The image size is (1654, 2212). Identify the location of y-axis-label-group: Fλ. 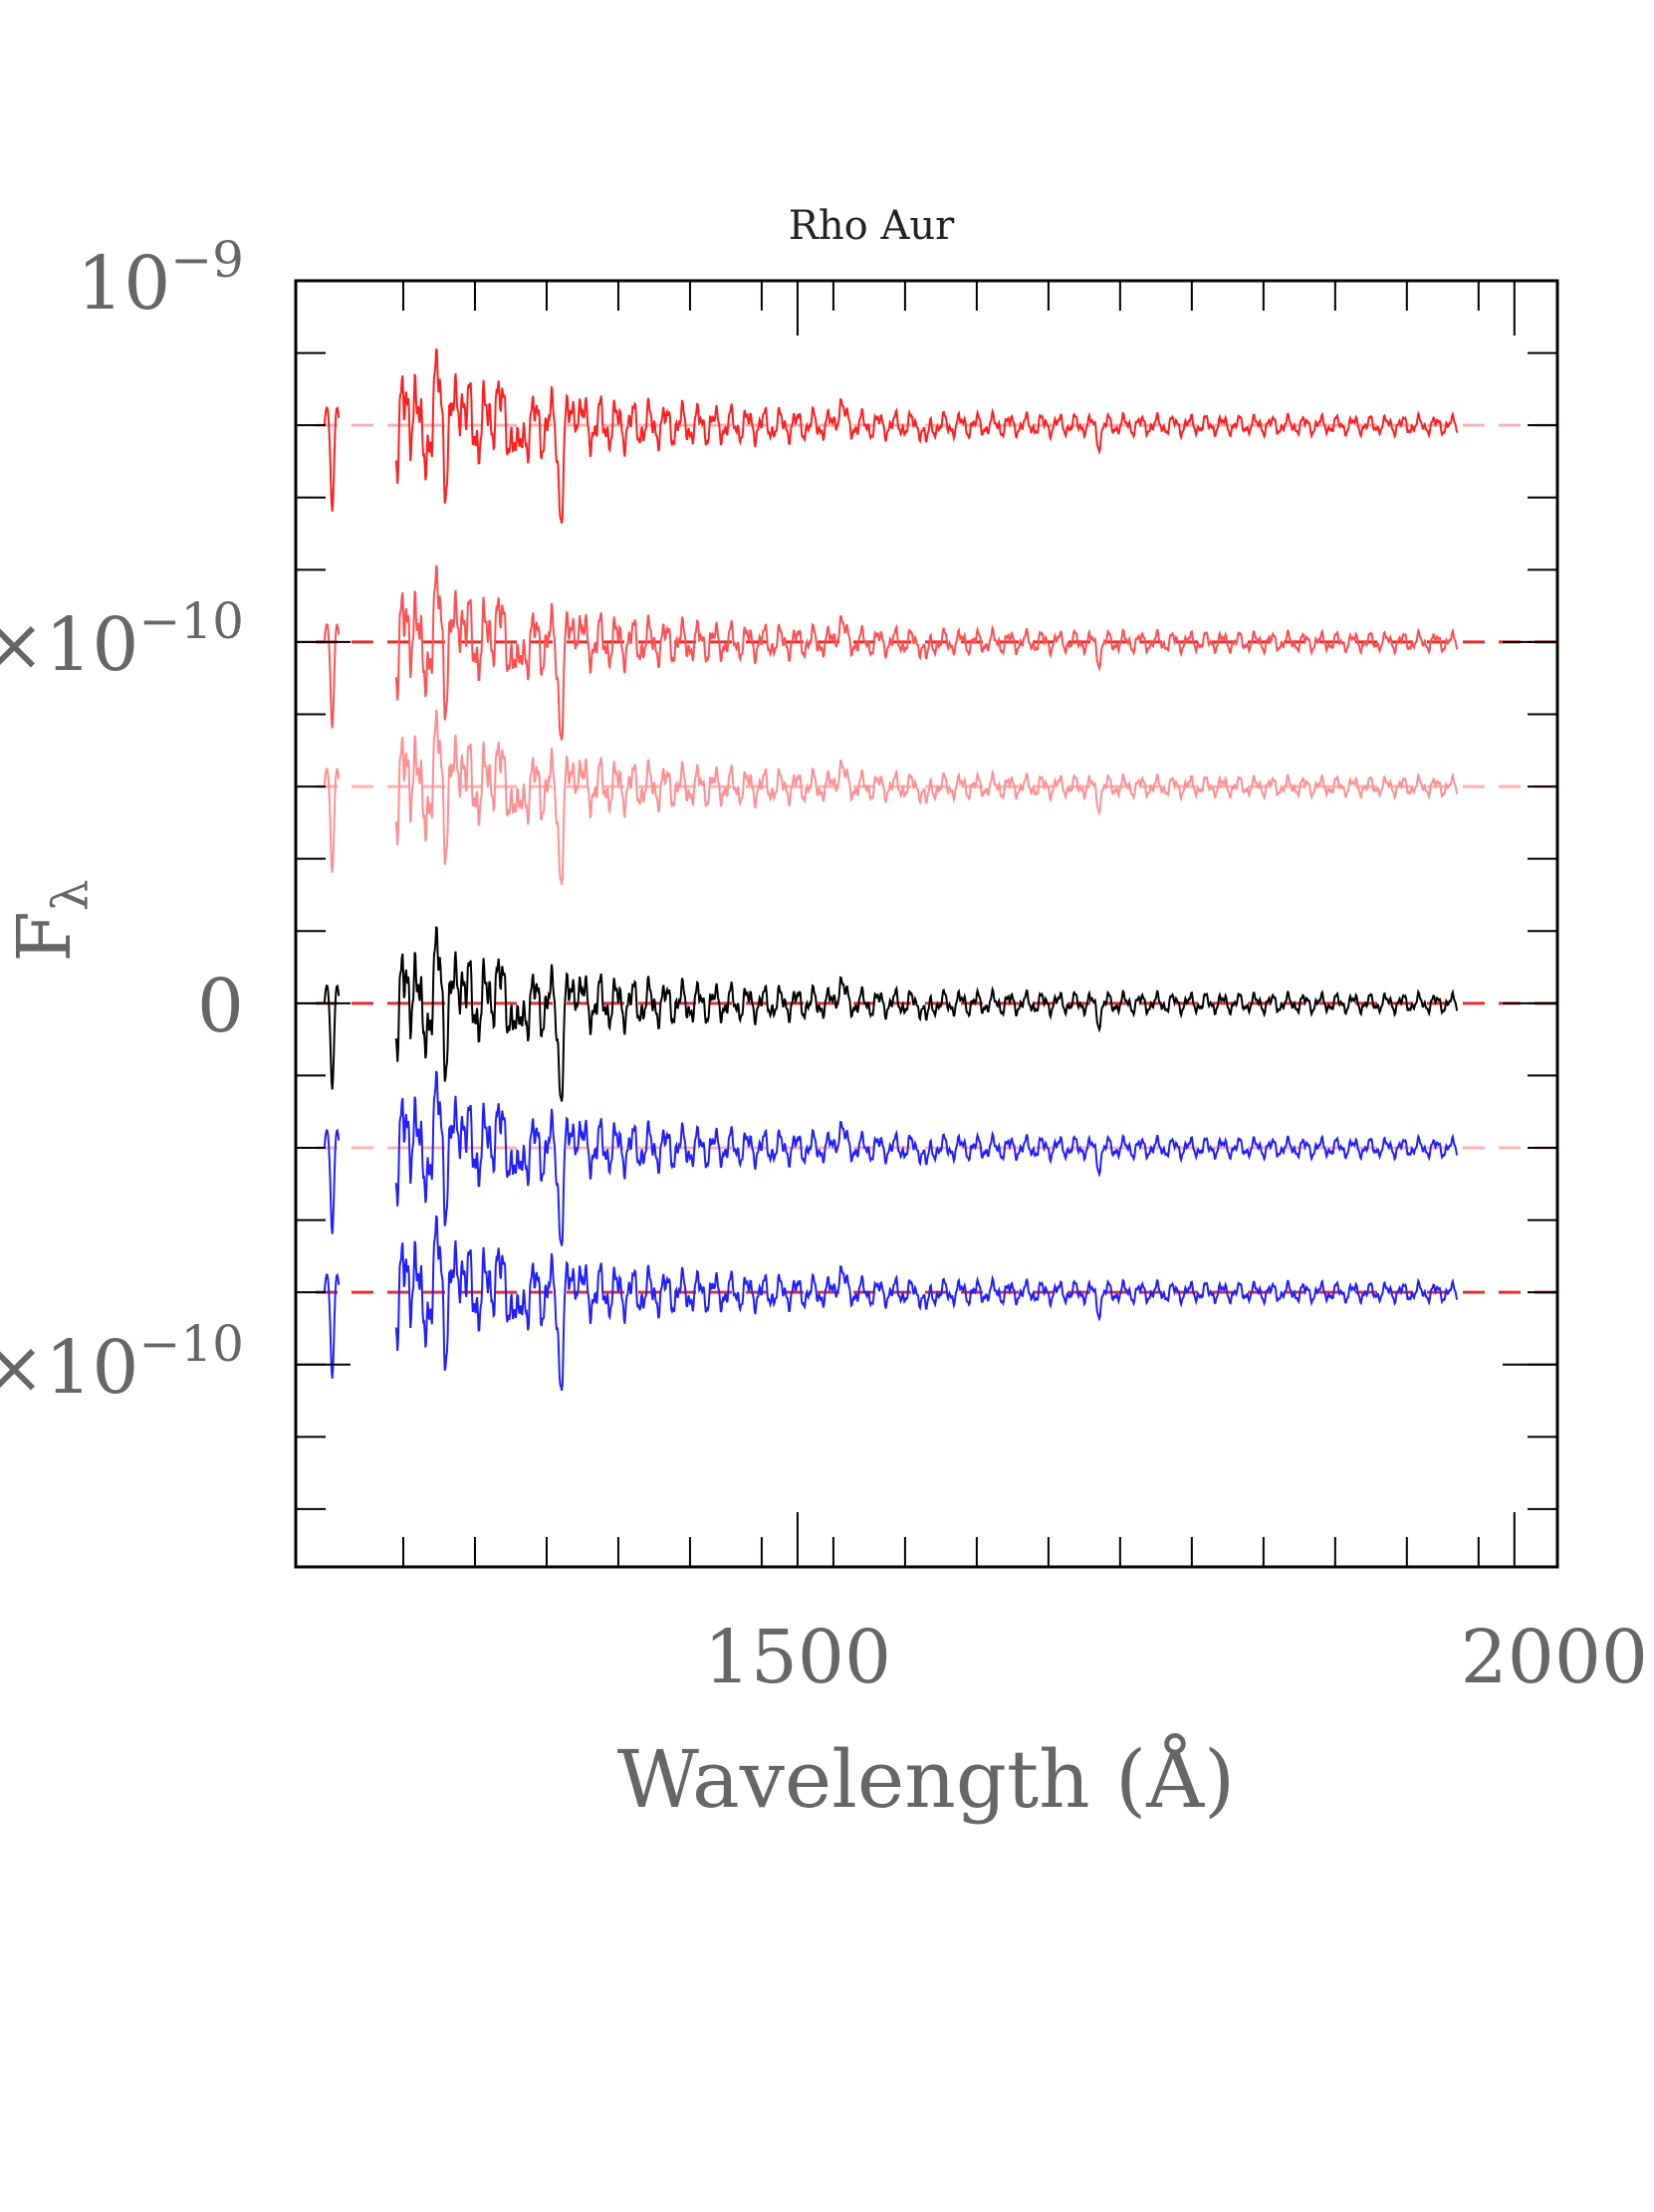
(51, 920).